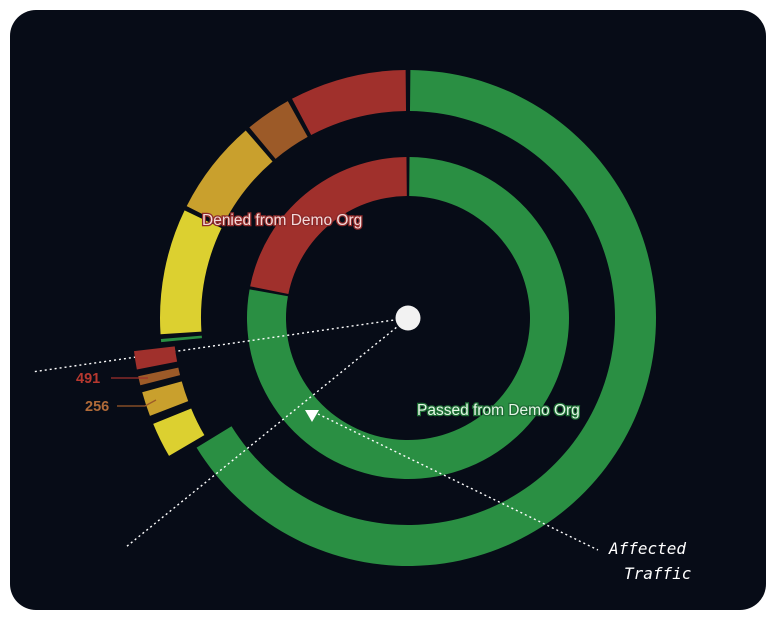 Image resolution: width=776 pixels, height=621 pixels. What do you see at coordinates (312, 416) in the screenshot?
I see `annotation-arrowhead` at bounding box center [312, 416].